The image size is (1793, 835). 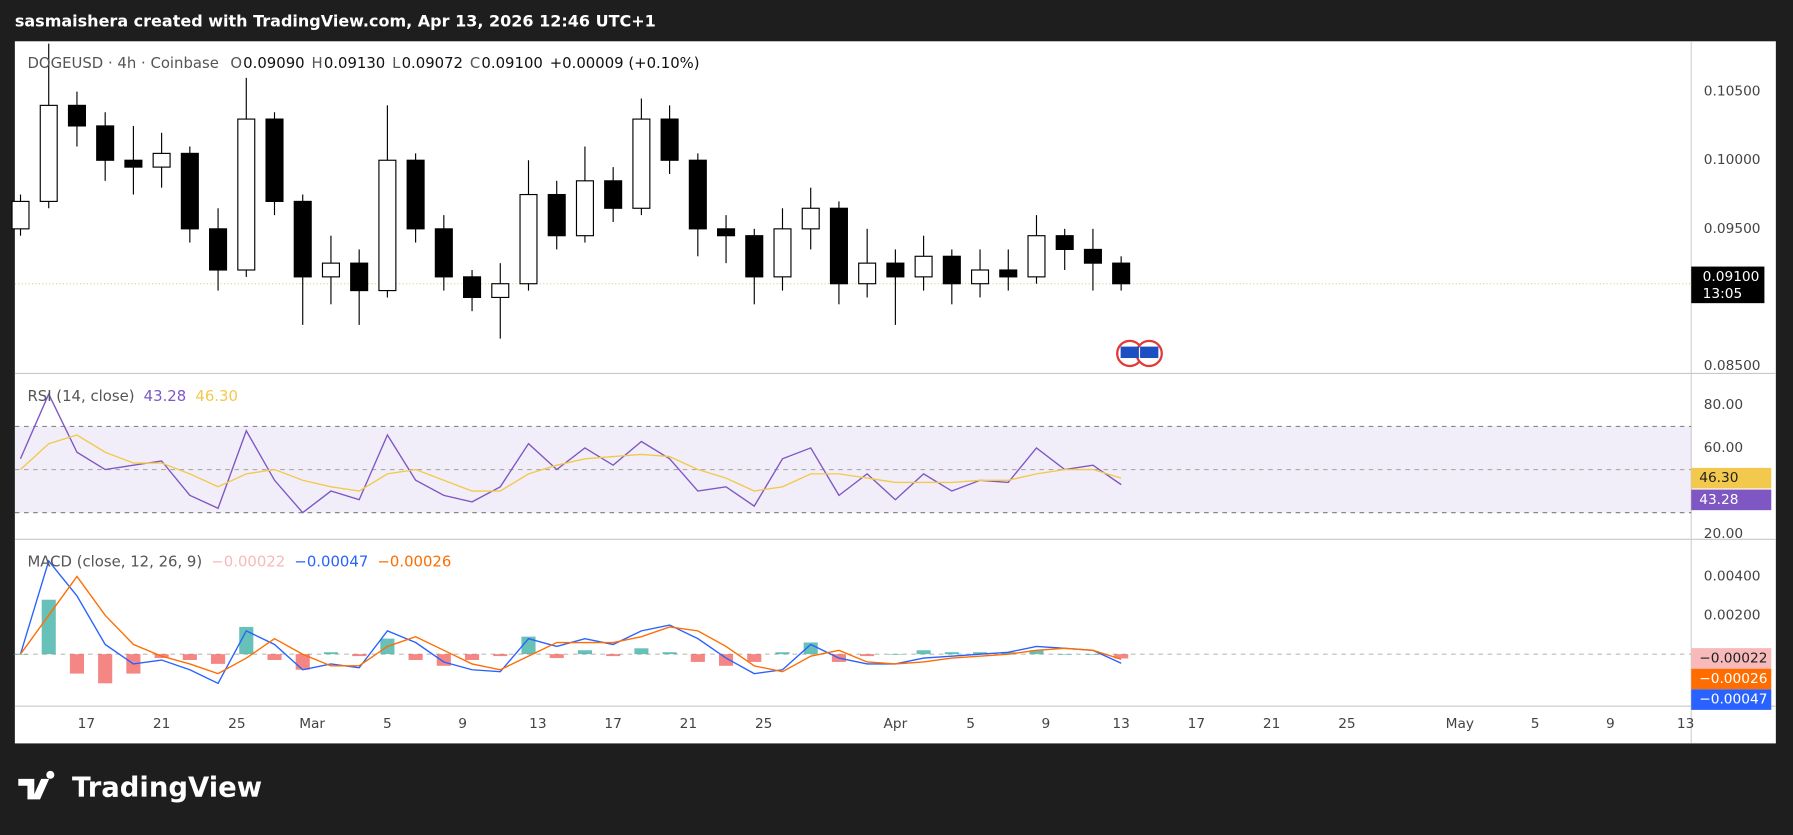 I want to click on countdown: 13:05, so click(x=1723, y=294).